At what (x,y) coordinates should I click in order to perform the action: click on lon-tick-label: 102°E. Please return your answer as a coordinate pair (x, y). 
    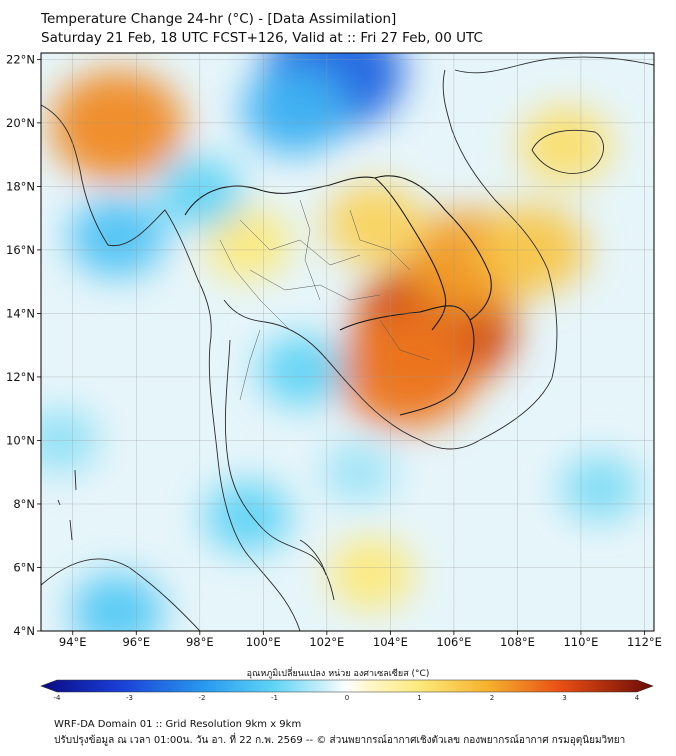
    Looking at the image, I should click on (326, 642).